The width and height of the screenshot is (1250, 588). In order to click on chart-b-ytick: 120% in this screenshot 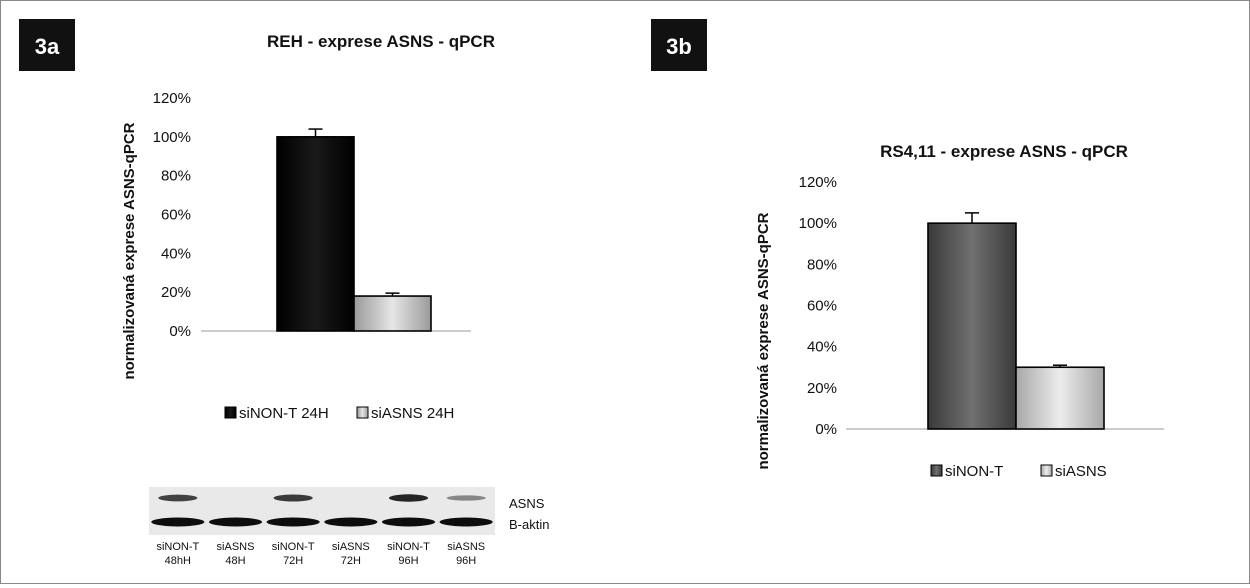, I will do `click(818, 182)`.